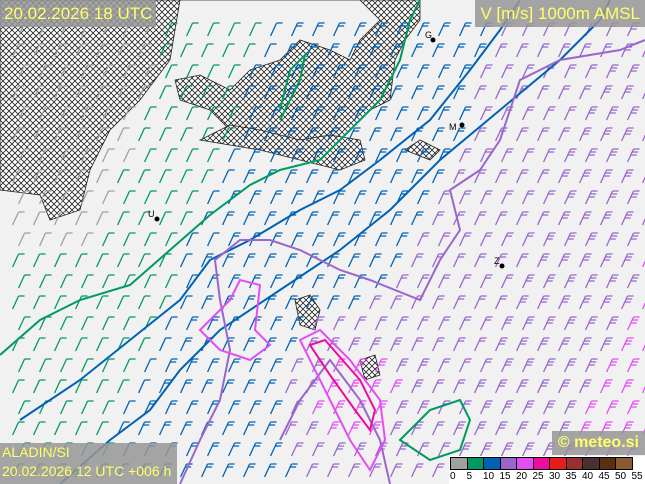 The height and width of the screenshot is (484, 645). Describe the element at coordinates (547, 470) in the screenshot. I see `color-legend: 0 5 10 15 20 25 30 35 40 45 50 55` at that location.